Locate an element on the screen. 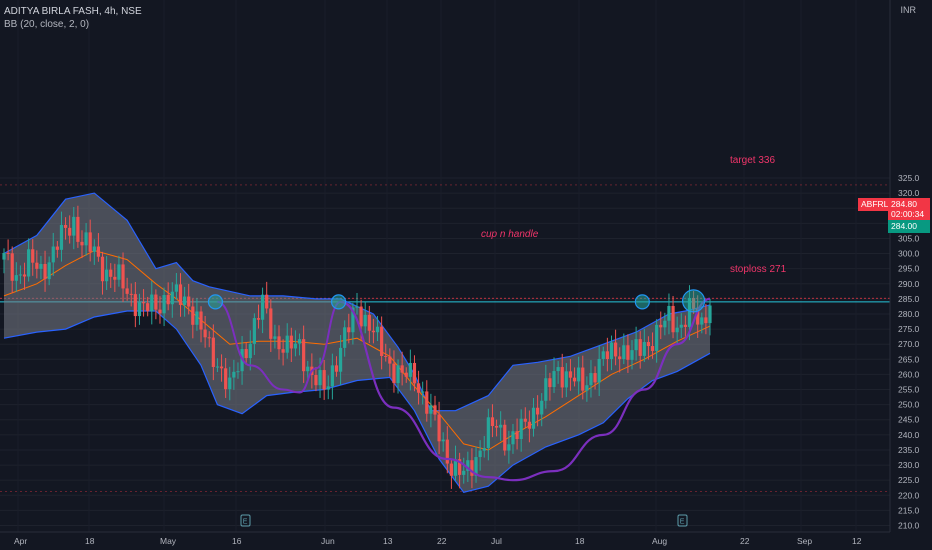 The width and height of the screenshot is (932, 550). y-tick-label: 290.0 is located at coordinates (909, 284).